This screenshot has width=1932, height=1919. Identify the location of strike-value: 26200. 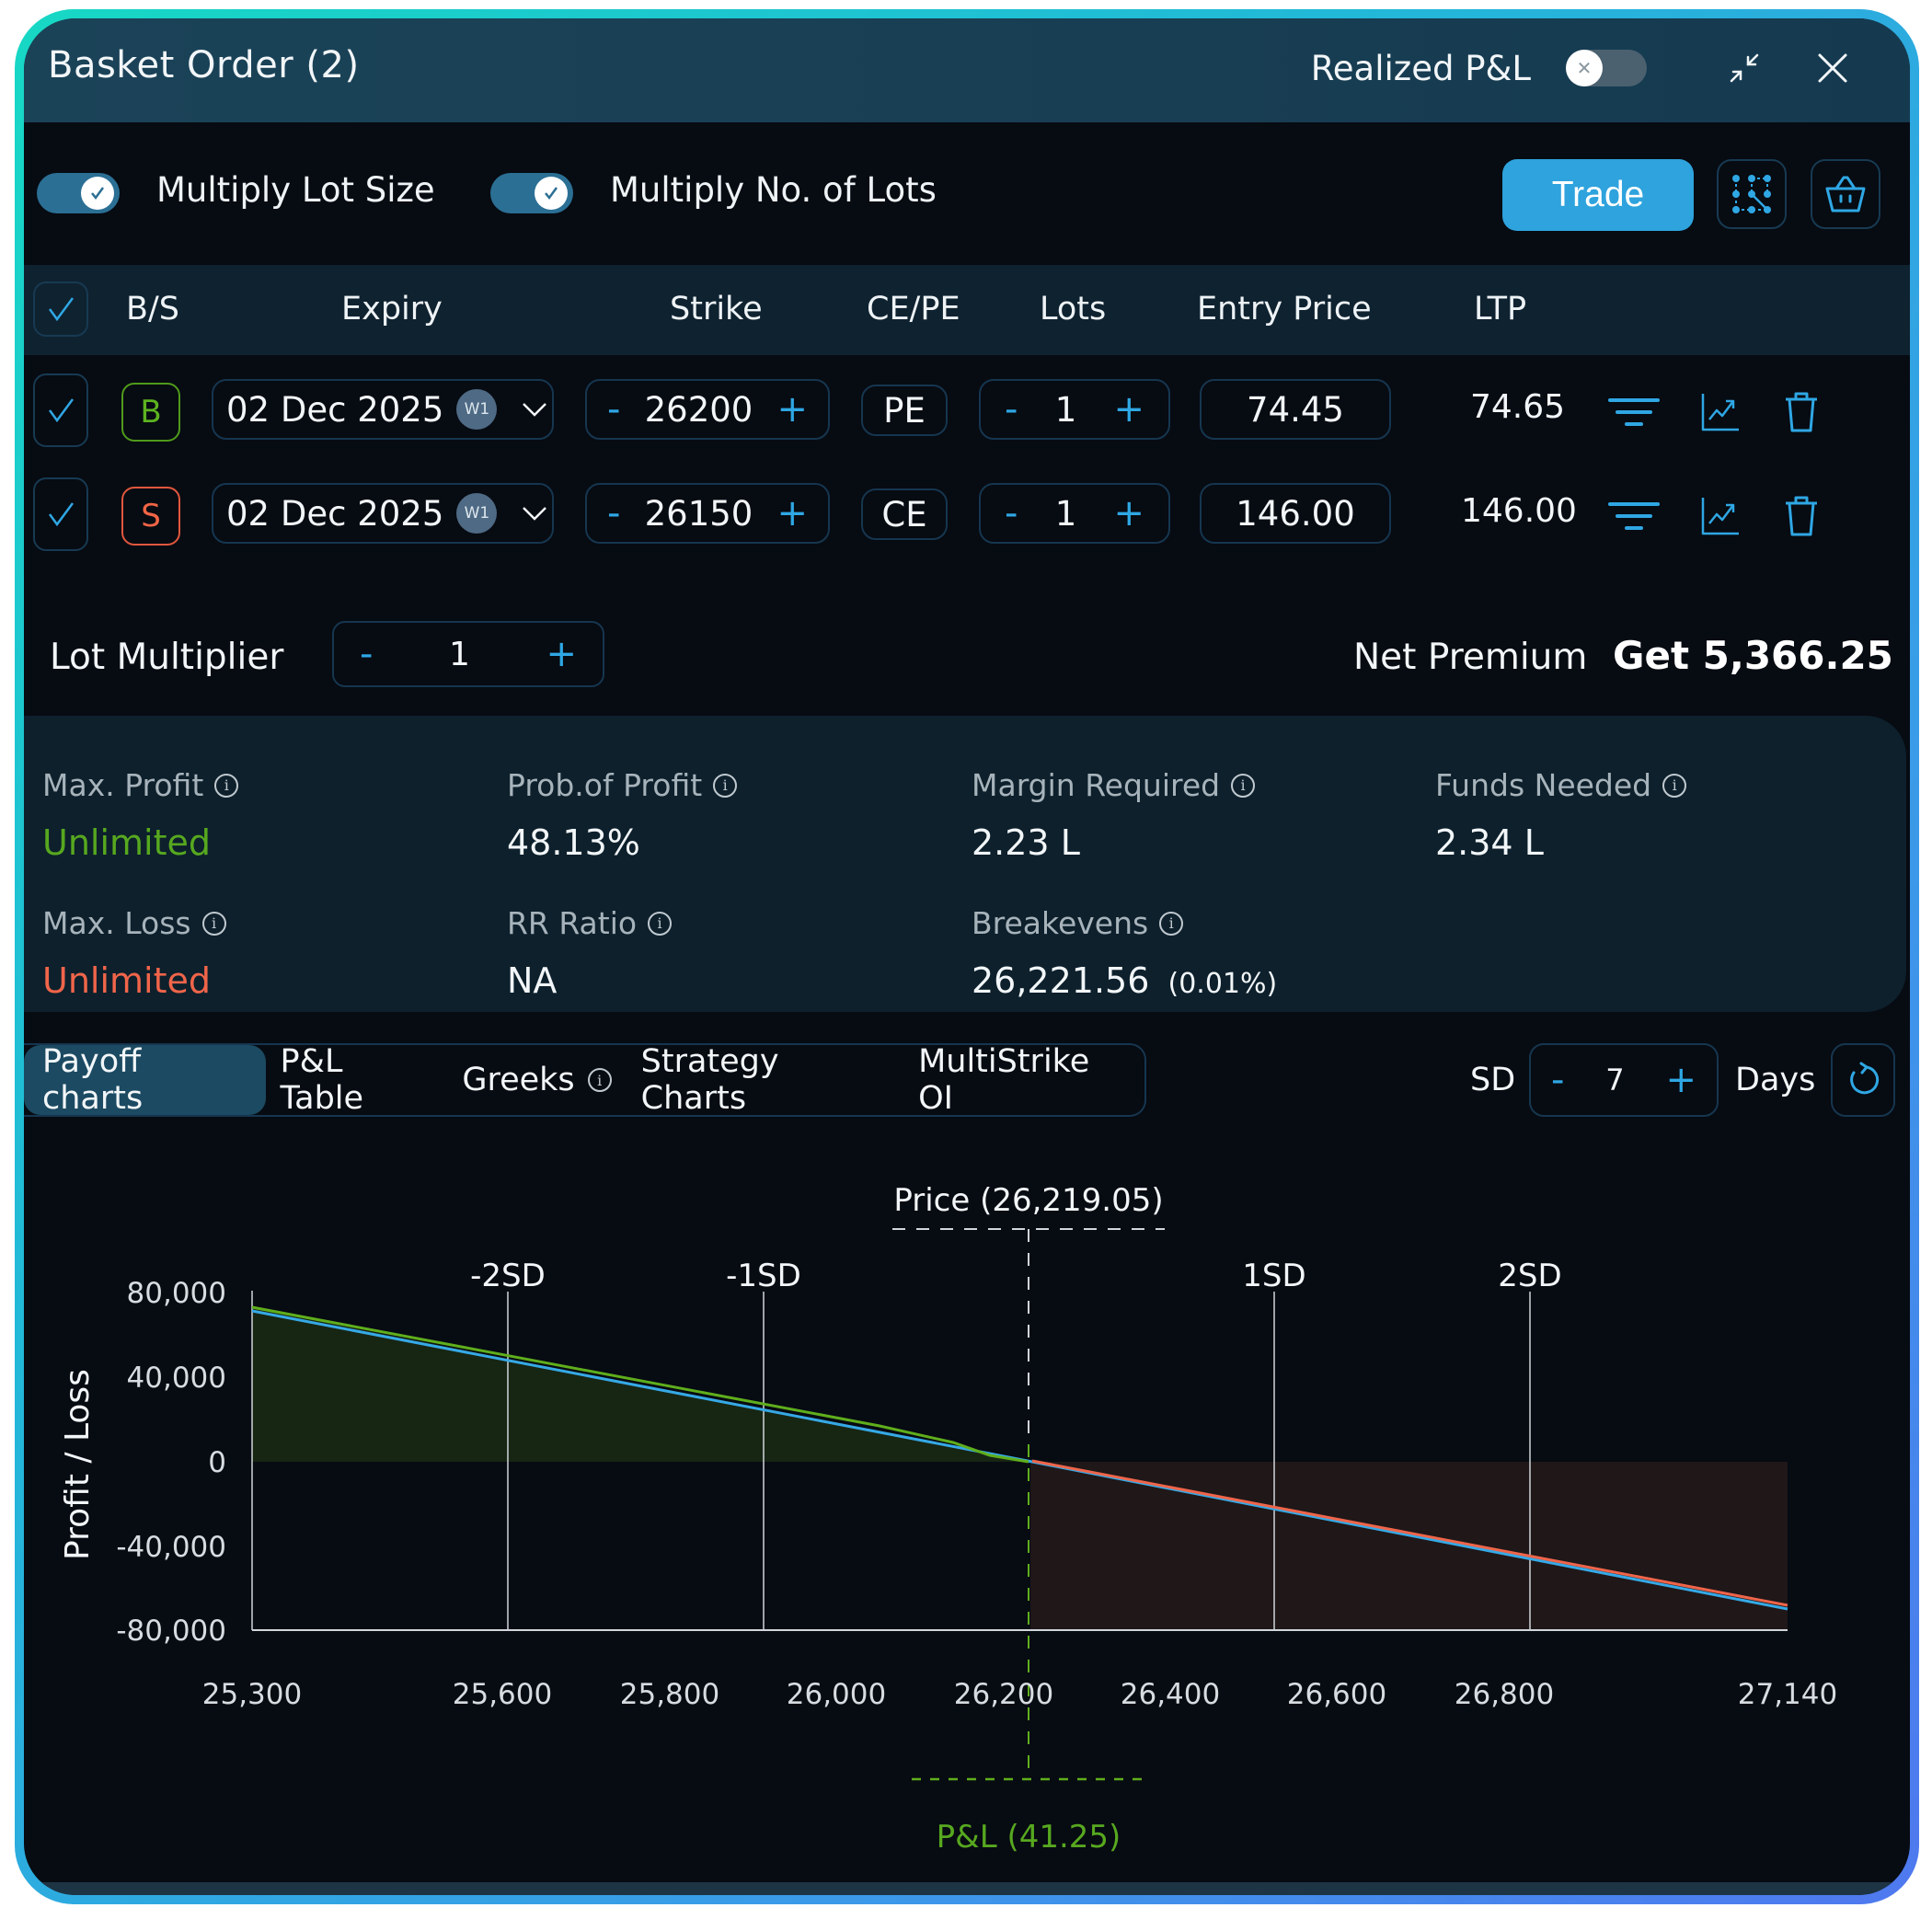
(698, 409).